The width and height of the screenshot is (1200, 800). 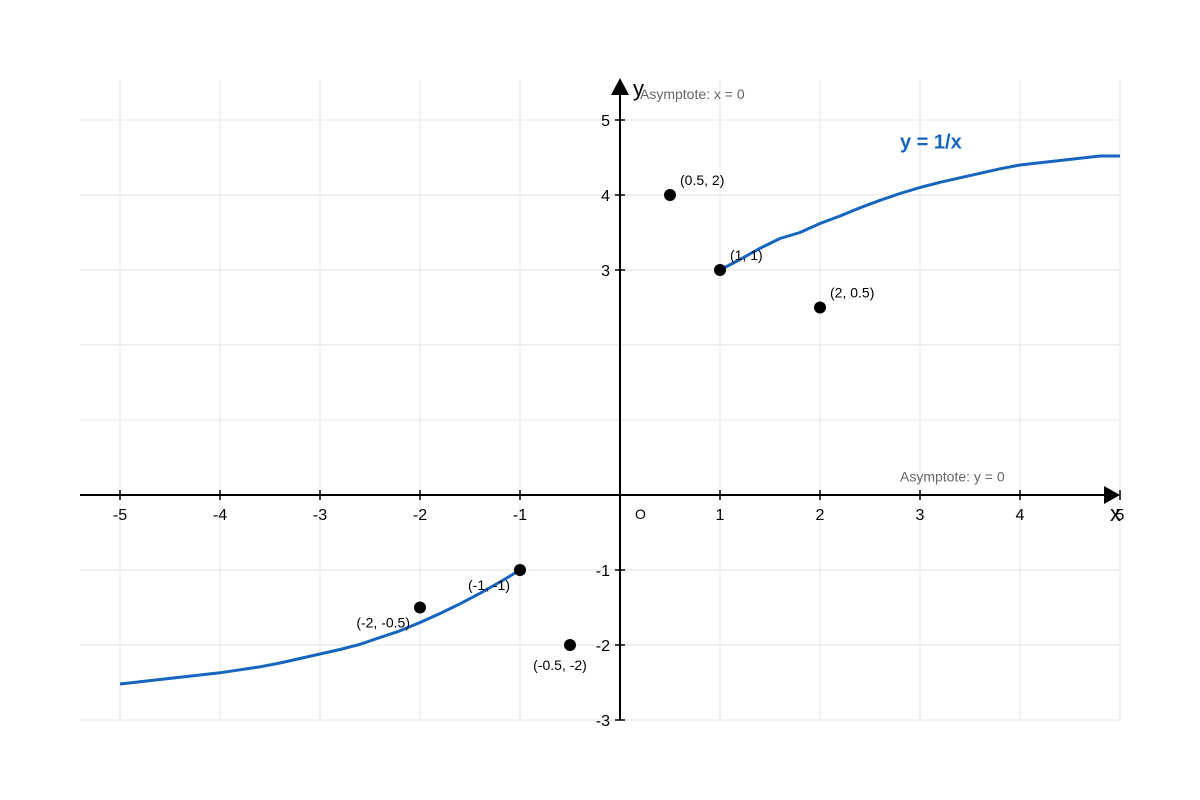 What do you see at coordinates (120, 515) in the screenshot?
I see `x-tick-label: -5` at bounding box center [120, 515].